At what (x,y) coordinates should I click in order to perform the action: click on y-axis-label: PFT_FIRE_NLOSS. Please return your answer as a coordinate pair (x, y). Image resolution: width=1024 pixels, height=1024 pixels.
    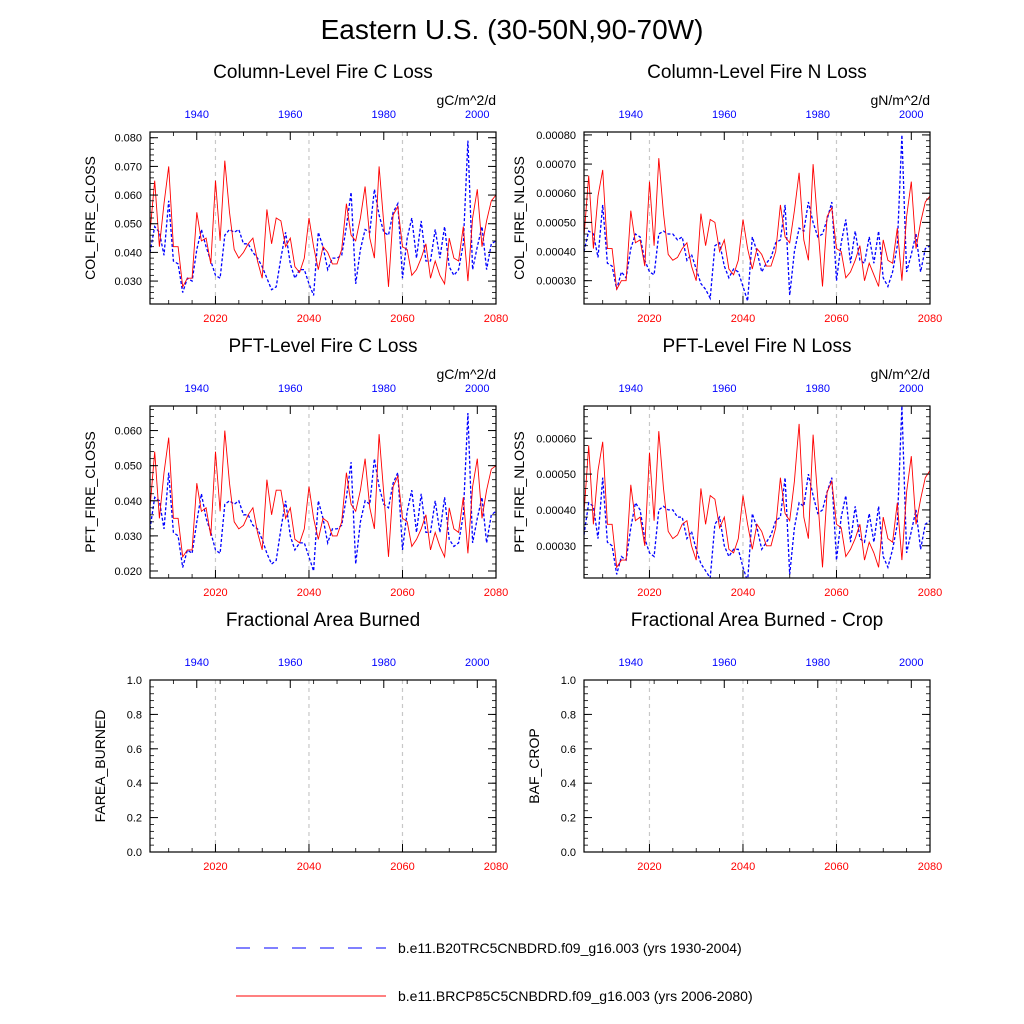
    Looking at the image, I should click on (519, 491).